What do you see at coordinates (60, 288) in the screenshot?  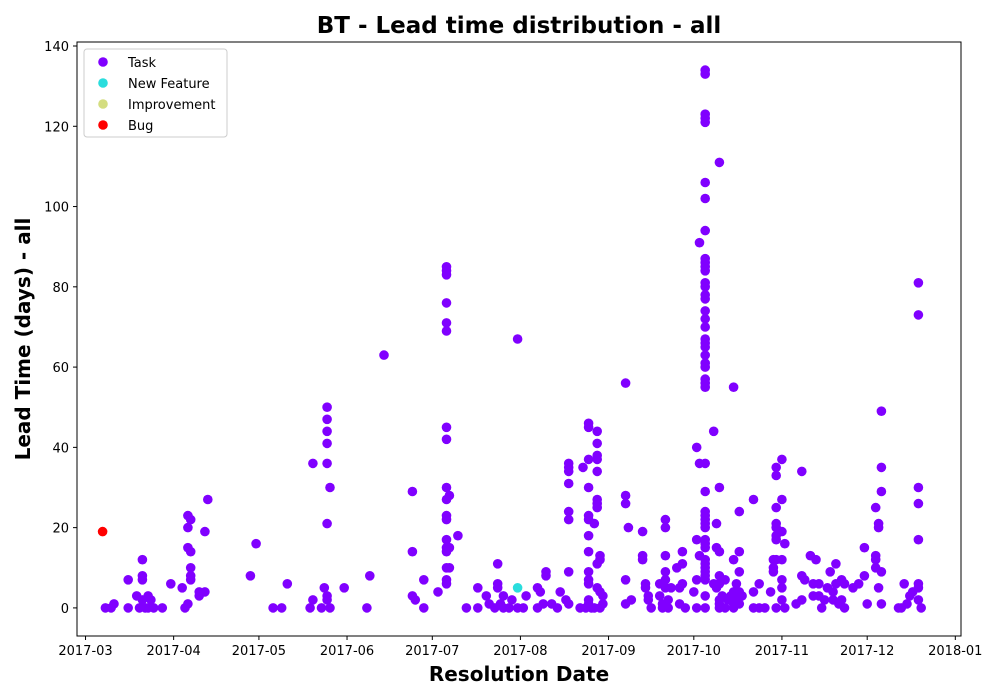 I see `y-tick-label: 80` at bounding box center [60, 288].